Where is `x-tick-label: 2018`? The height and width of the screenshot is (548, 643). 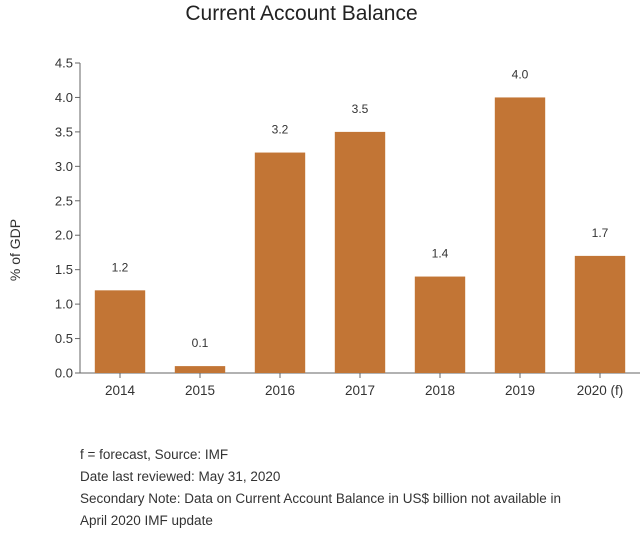
x-tick-label: 2018 is located at coordinates (440, 390).